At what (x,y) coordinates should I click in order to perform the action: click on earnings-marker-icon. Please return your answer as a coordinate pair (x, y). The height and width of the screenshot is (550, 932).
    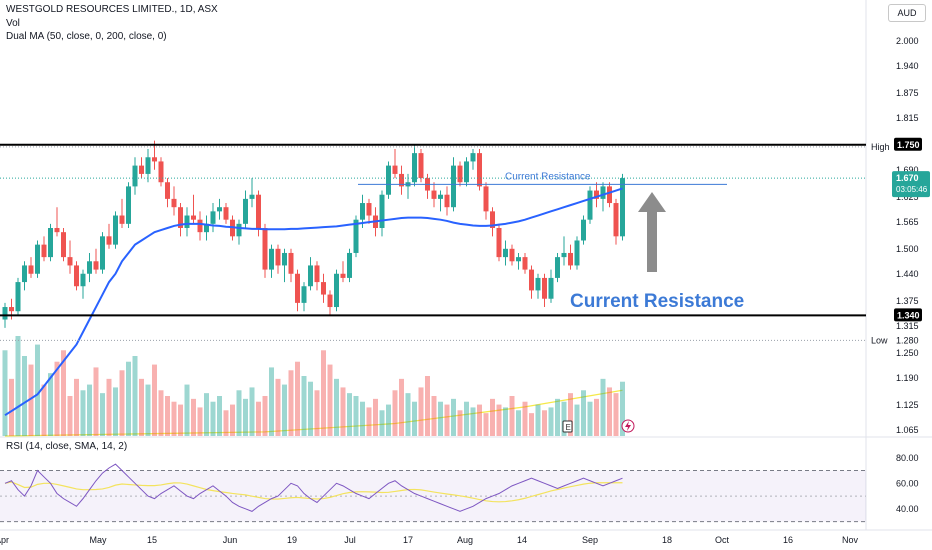
    Looking at the image, I should click on (567, 426).